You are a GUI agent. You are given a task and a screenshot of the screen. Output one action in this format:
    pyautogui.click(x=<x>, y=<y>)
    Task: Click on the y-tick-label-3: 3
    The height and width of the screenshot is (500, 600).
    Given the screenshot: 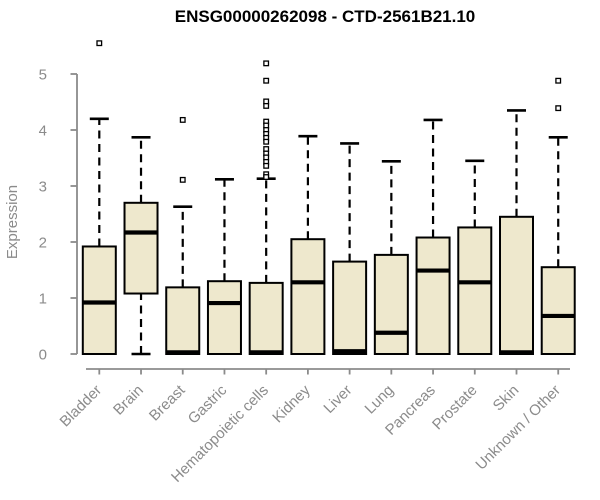 What is the action you would take?
    pyautogui.click(x=43, y=187)
    